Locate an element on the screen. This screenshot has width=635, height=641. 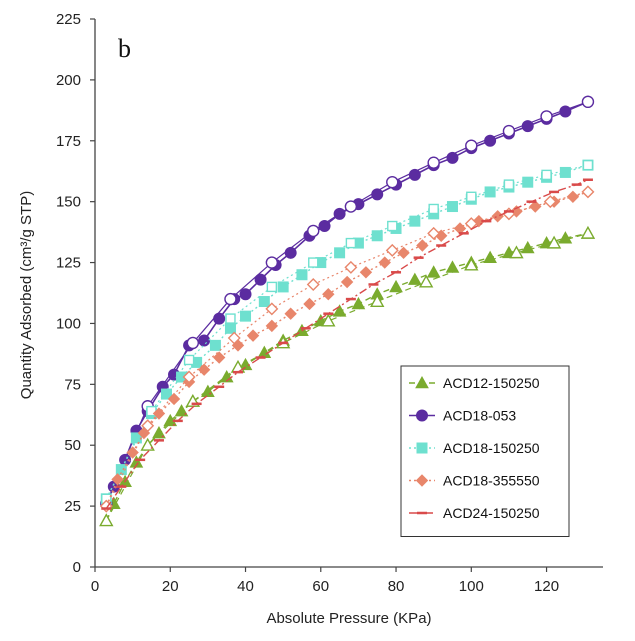
y-tick-label: 175 is located at coordinates (68, 141).